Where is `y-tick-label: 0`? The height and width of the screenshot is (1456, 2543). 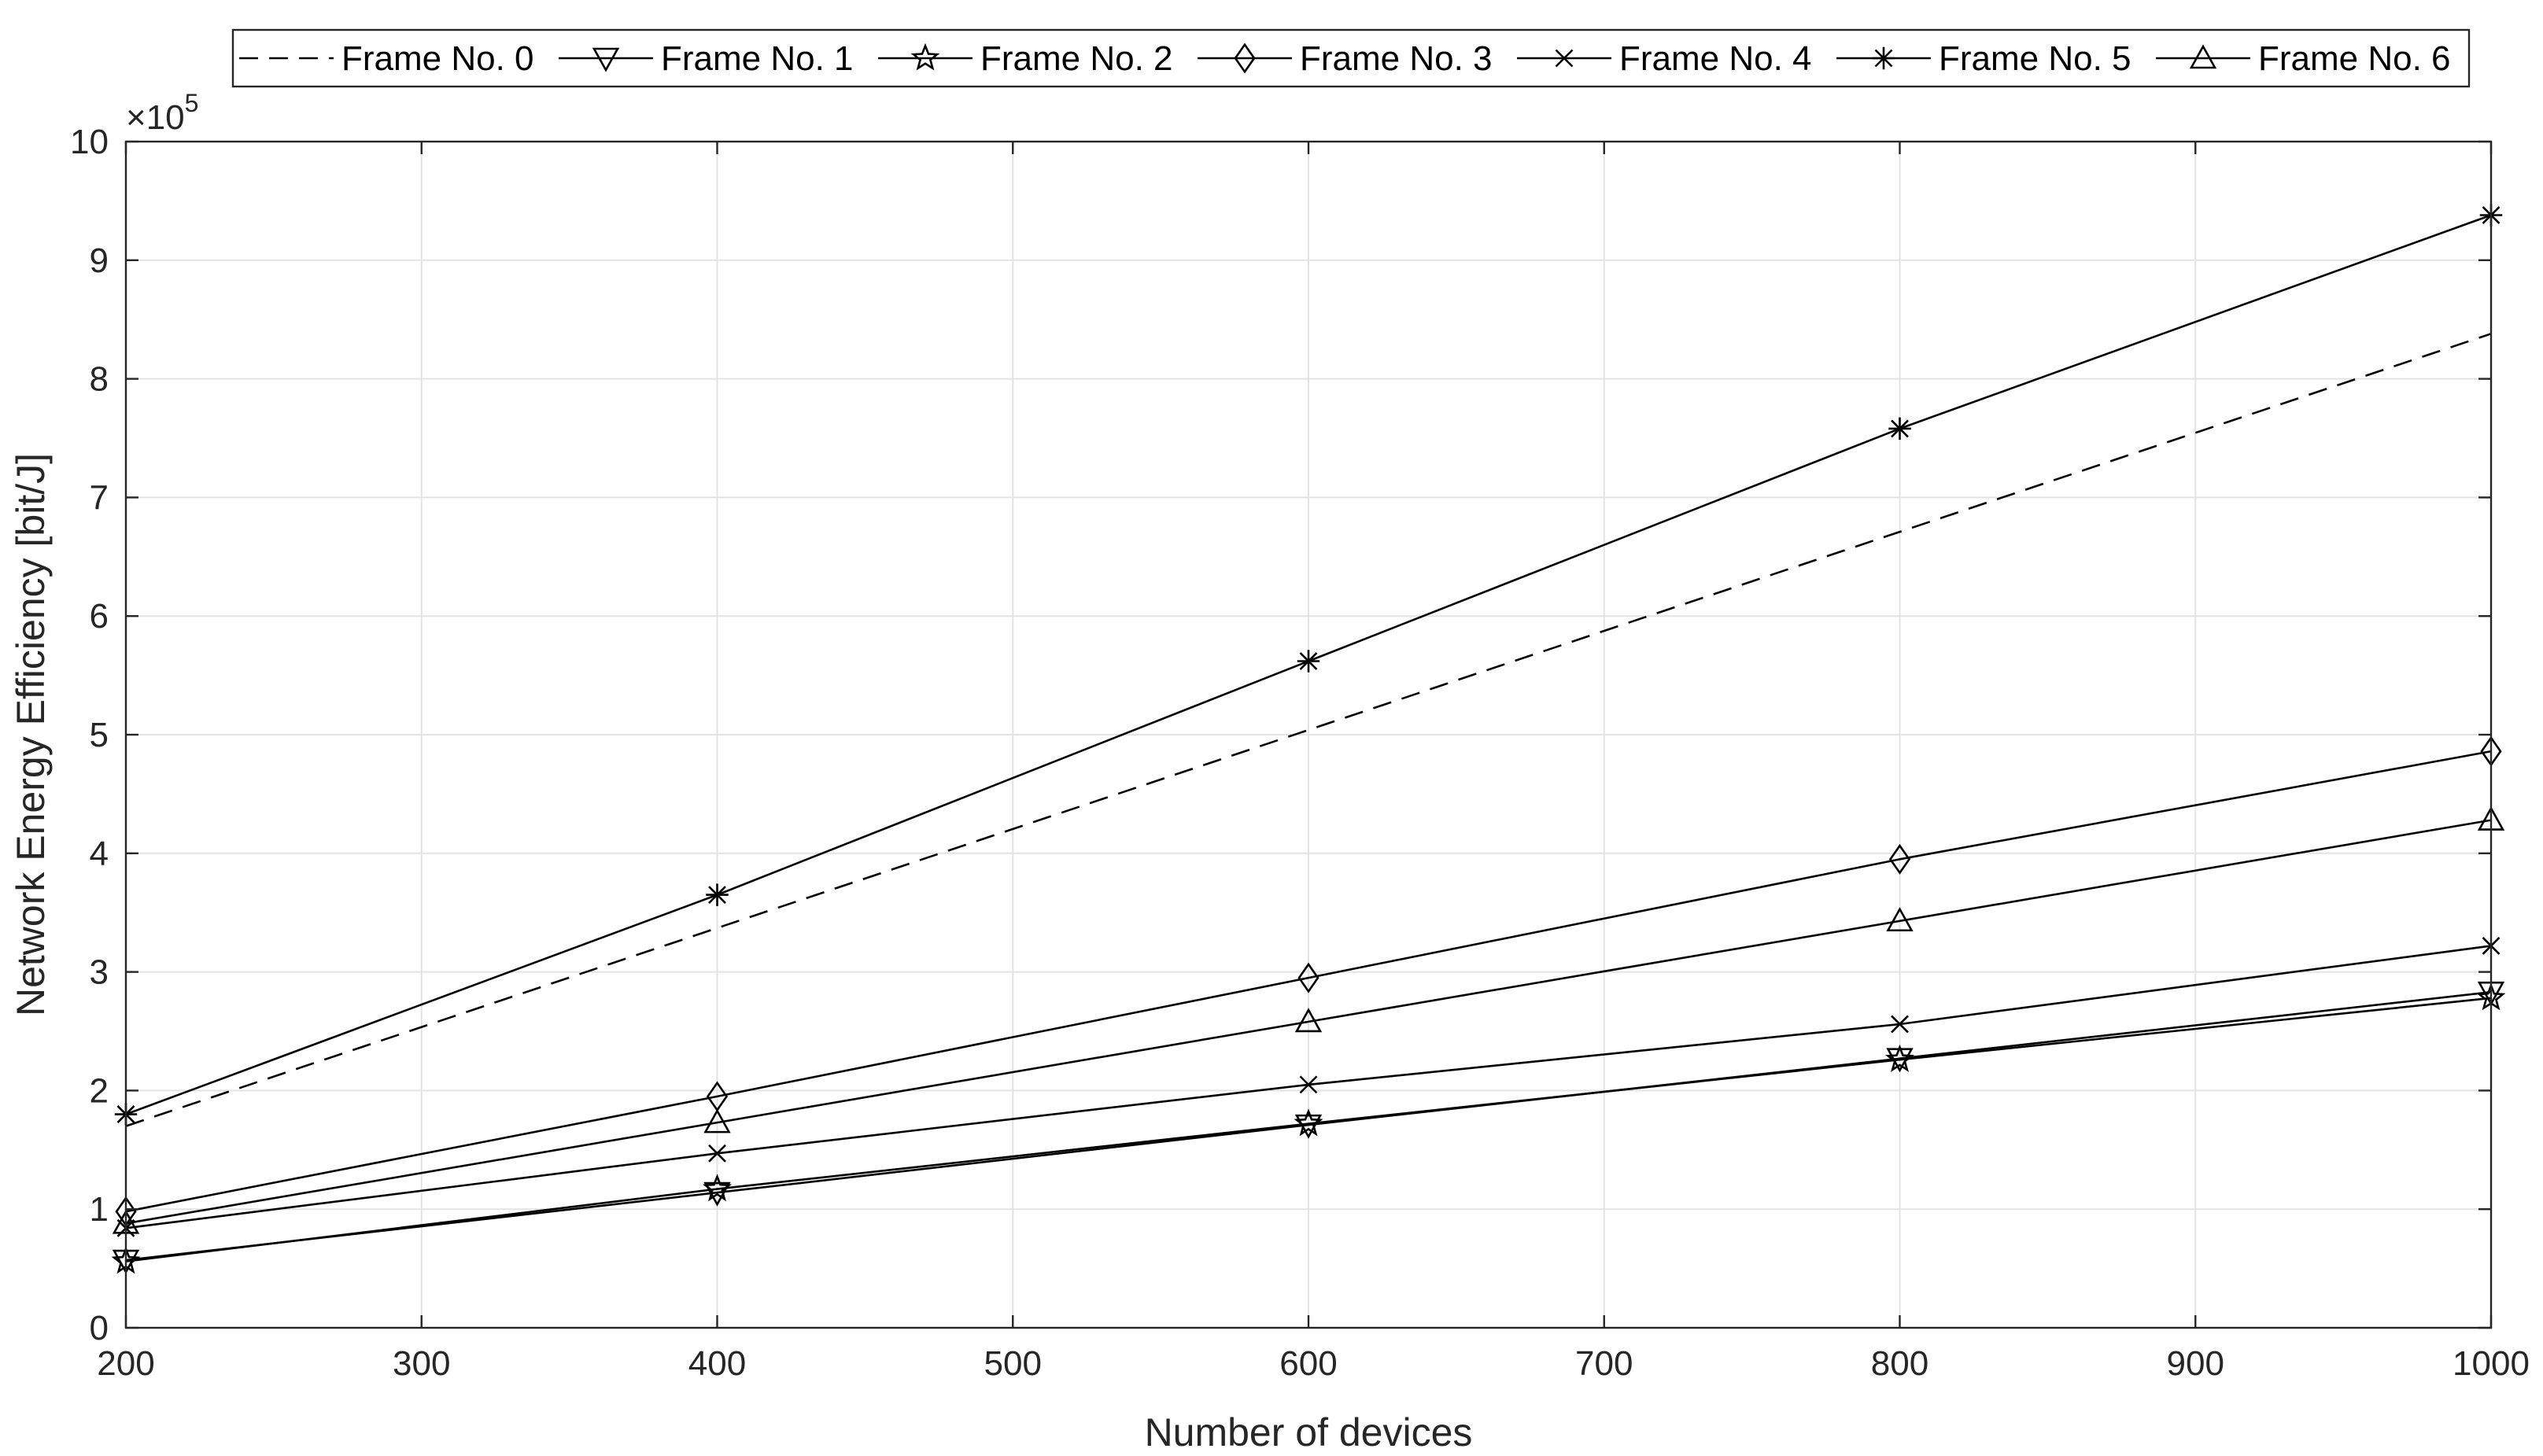
y-tick-label: 0 is located at coordinates (99, 1328).